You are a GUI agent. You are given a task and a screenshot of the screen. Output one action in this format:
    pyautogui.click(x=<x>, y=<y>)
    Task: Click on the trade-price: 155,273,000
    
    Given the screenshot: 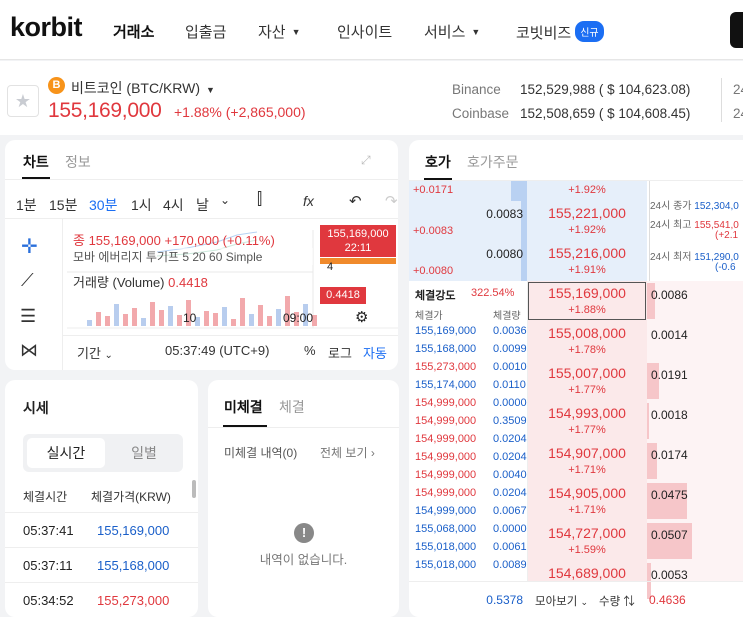 What is the action you would take?
    pyautogui.click(x=446, y=367)
    